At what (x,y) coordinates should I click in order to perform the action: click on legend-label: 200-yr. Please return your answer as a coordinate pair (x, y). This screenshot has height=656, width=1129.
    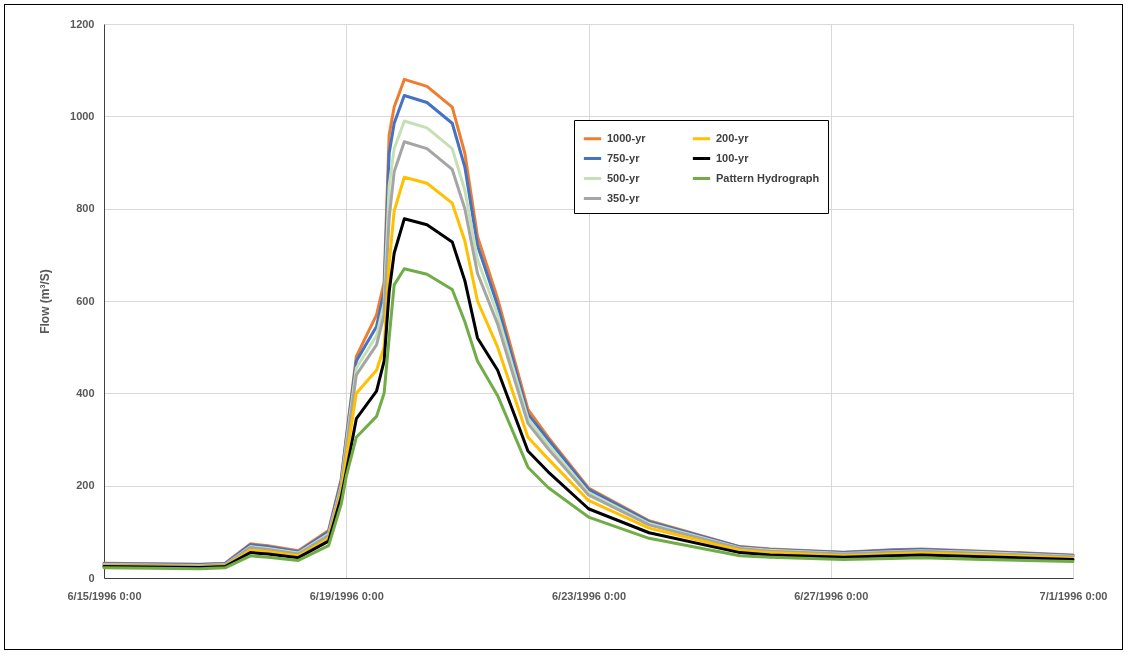
    Looking at the image, I should click on (733, 137).